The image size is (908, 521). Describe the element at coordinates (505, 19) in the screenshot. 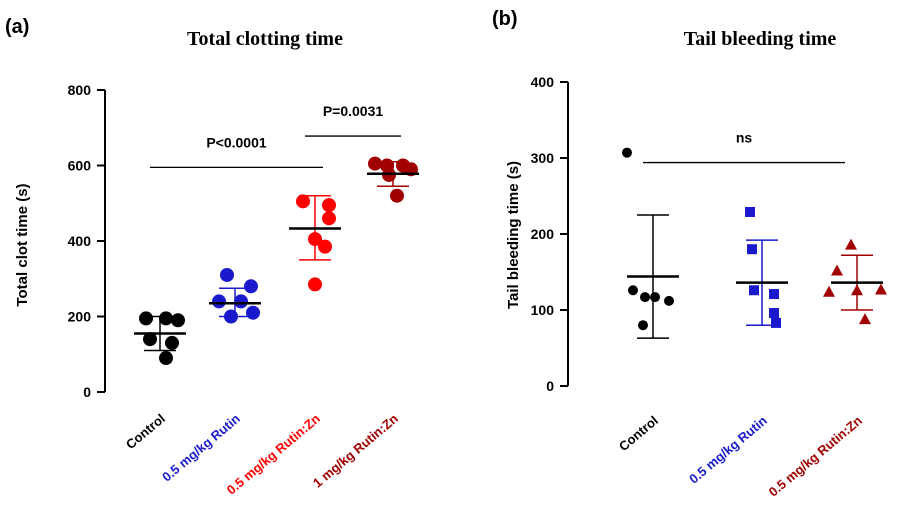

I see `panel-b-letter: (b)` at that location.